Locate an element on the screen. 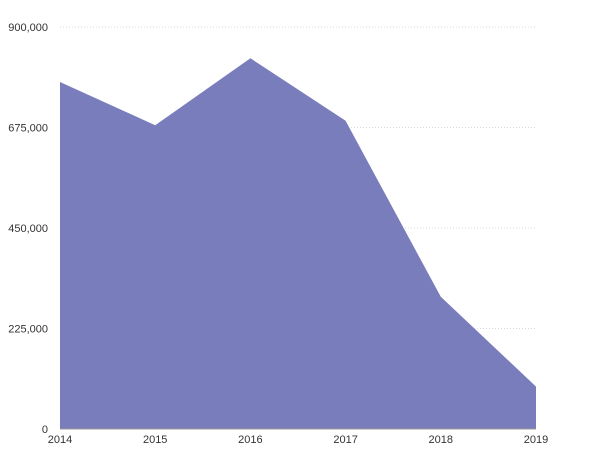  x-tick-label: 2014 is located at coordinates (60, 440).